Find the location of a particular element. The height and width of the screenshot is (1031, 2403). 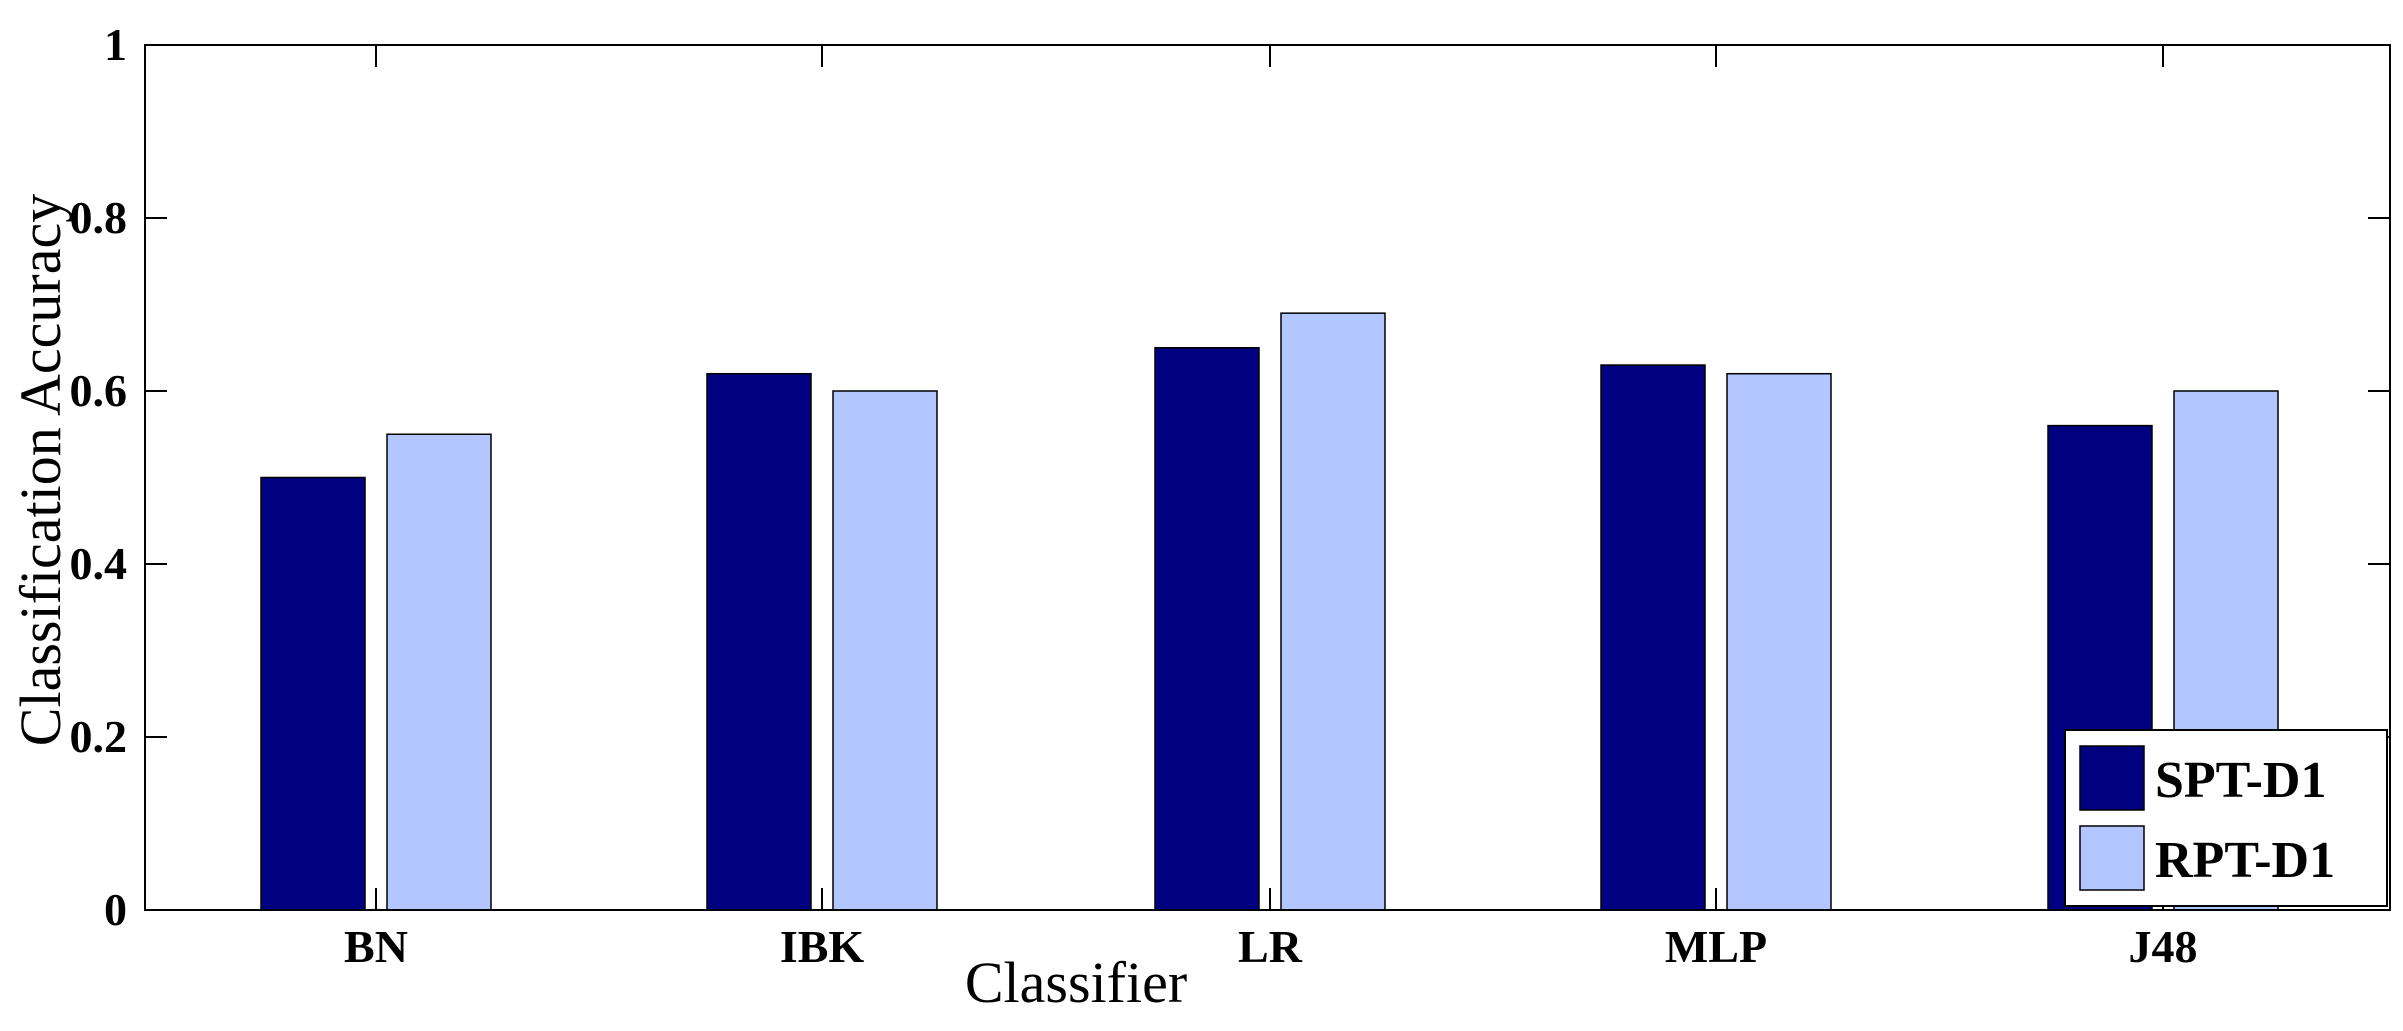

legend-label-spt-d1: SPT-D1 is located at coordinates (2240, 780).